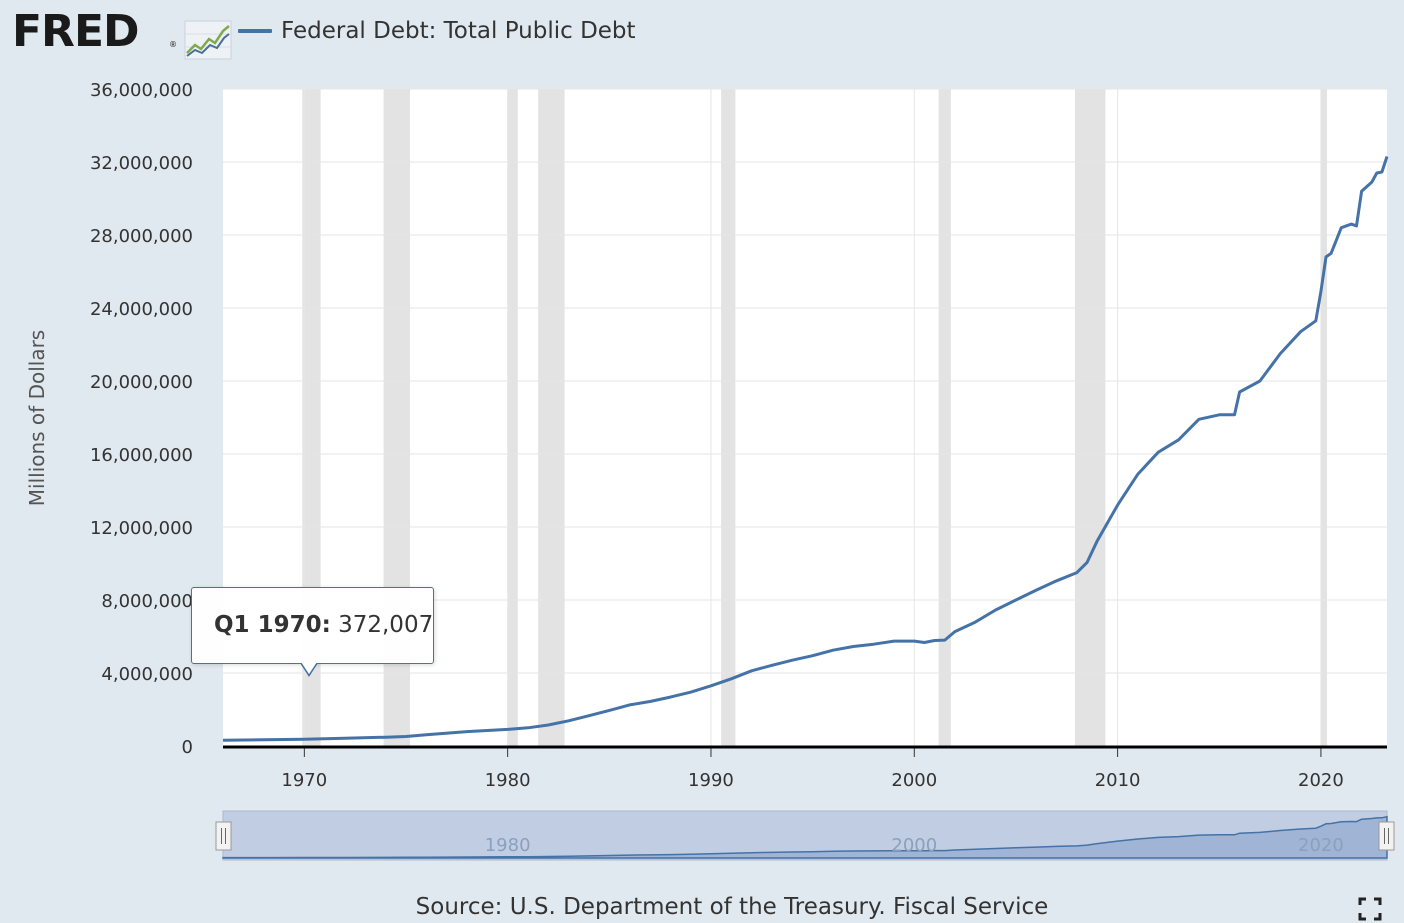 This screenshot has width=1404, height=923. Describe the element at coordinates (141, 382) in the screenshot. I see `y-tick-label: 20,000,000` at that location.